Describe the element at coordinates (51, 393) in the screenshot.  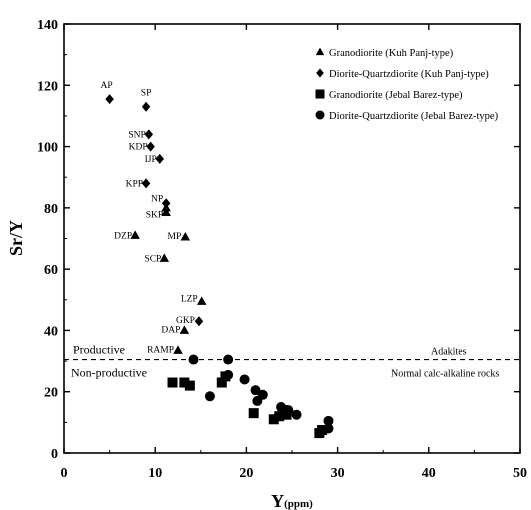
I see `y-tick-label: 20` at that location.